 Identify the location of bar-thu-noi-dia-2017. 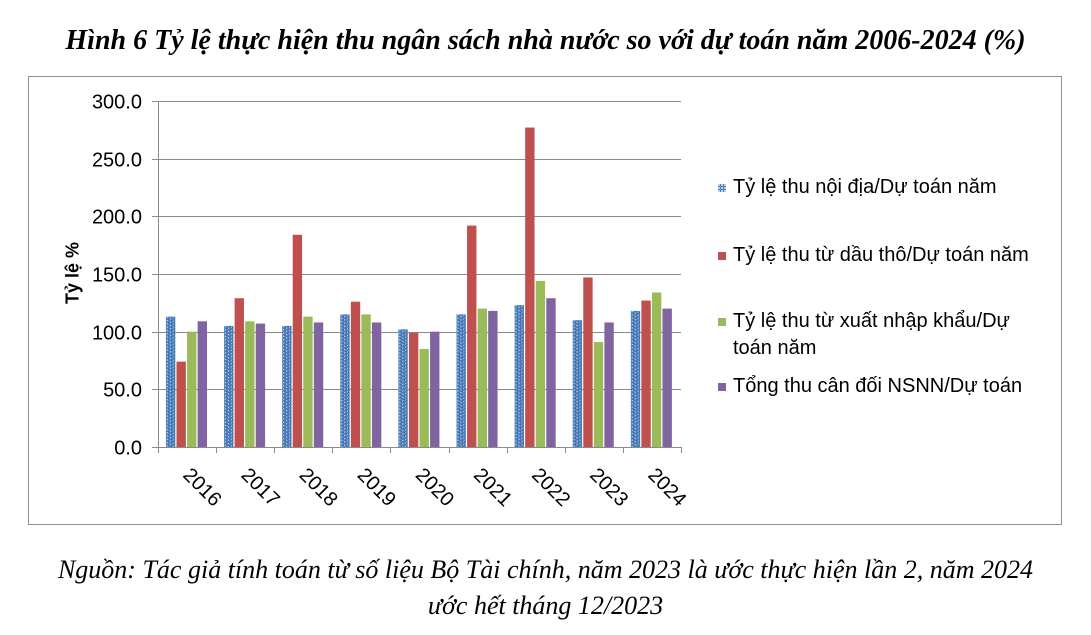
(229, 386).